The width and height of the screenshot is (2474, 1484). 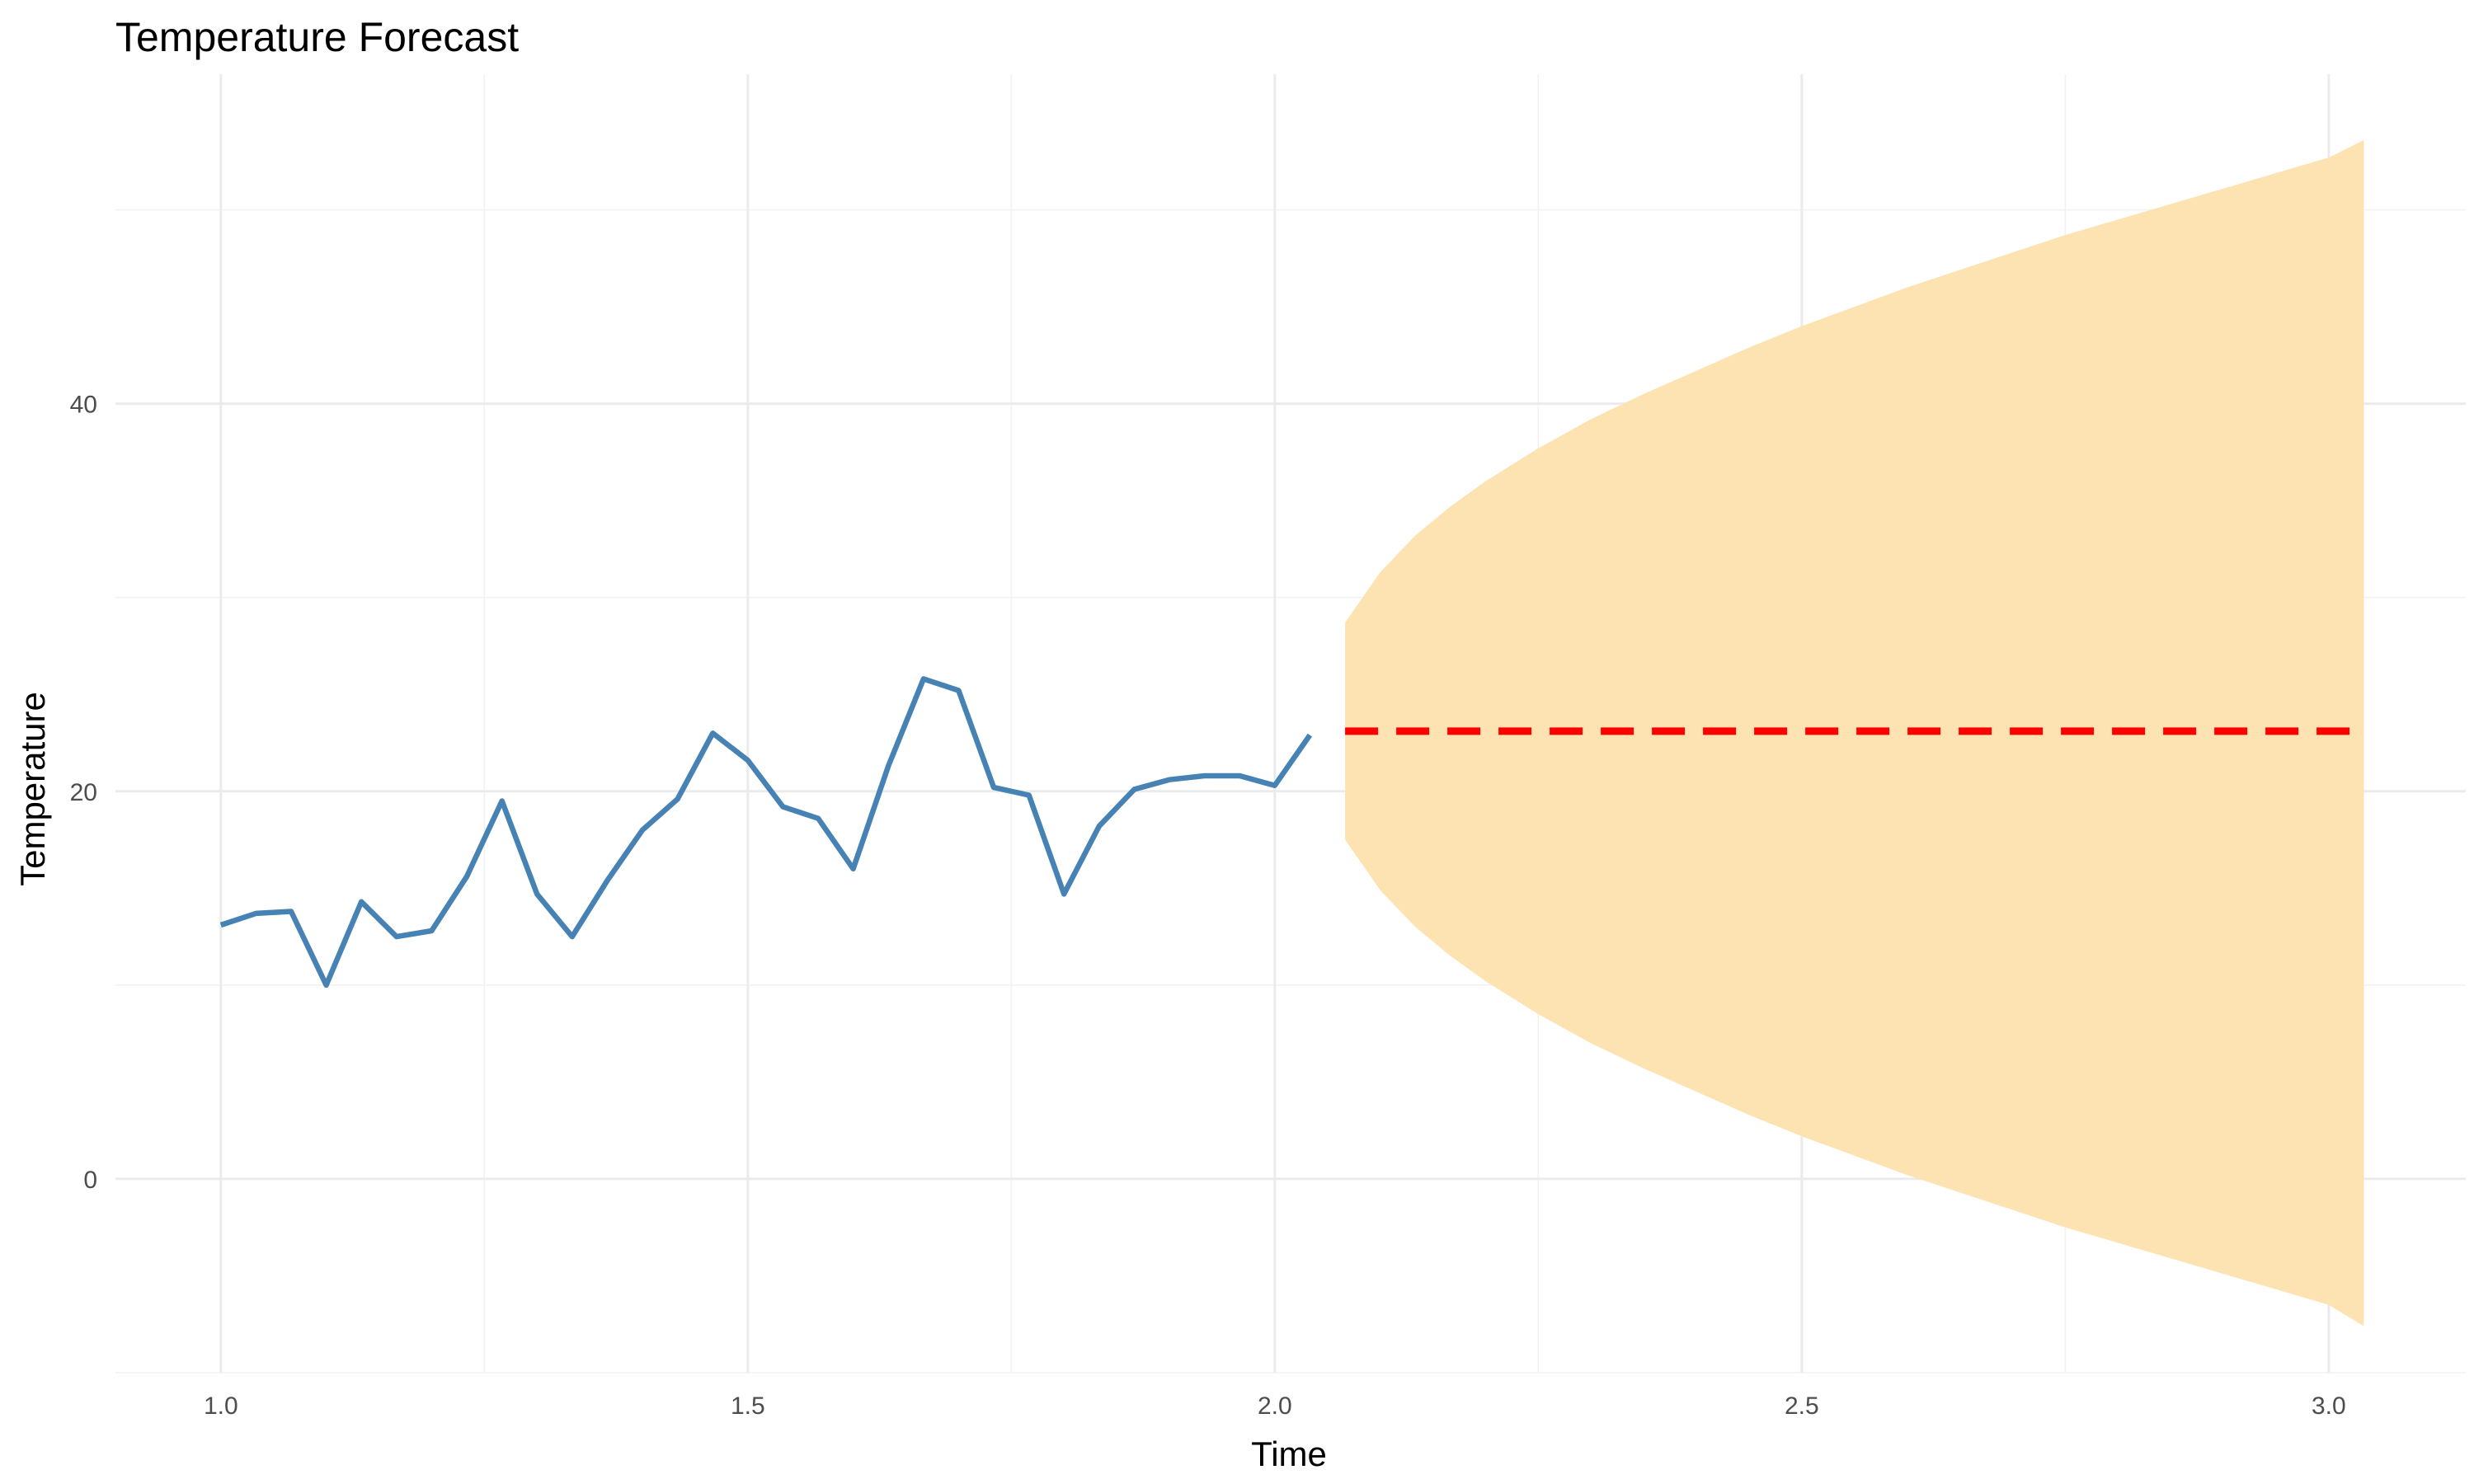 I want to click on x-tick-label: 2.0, so click(x=1275, y=1406).